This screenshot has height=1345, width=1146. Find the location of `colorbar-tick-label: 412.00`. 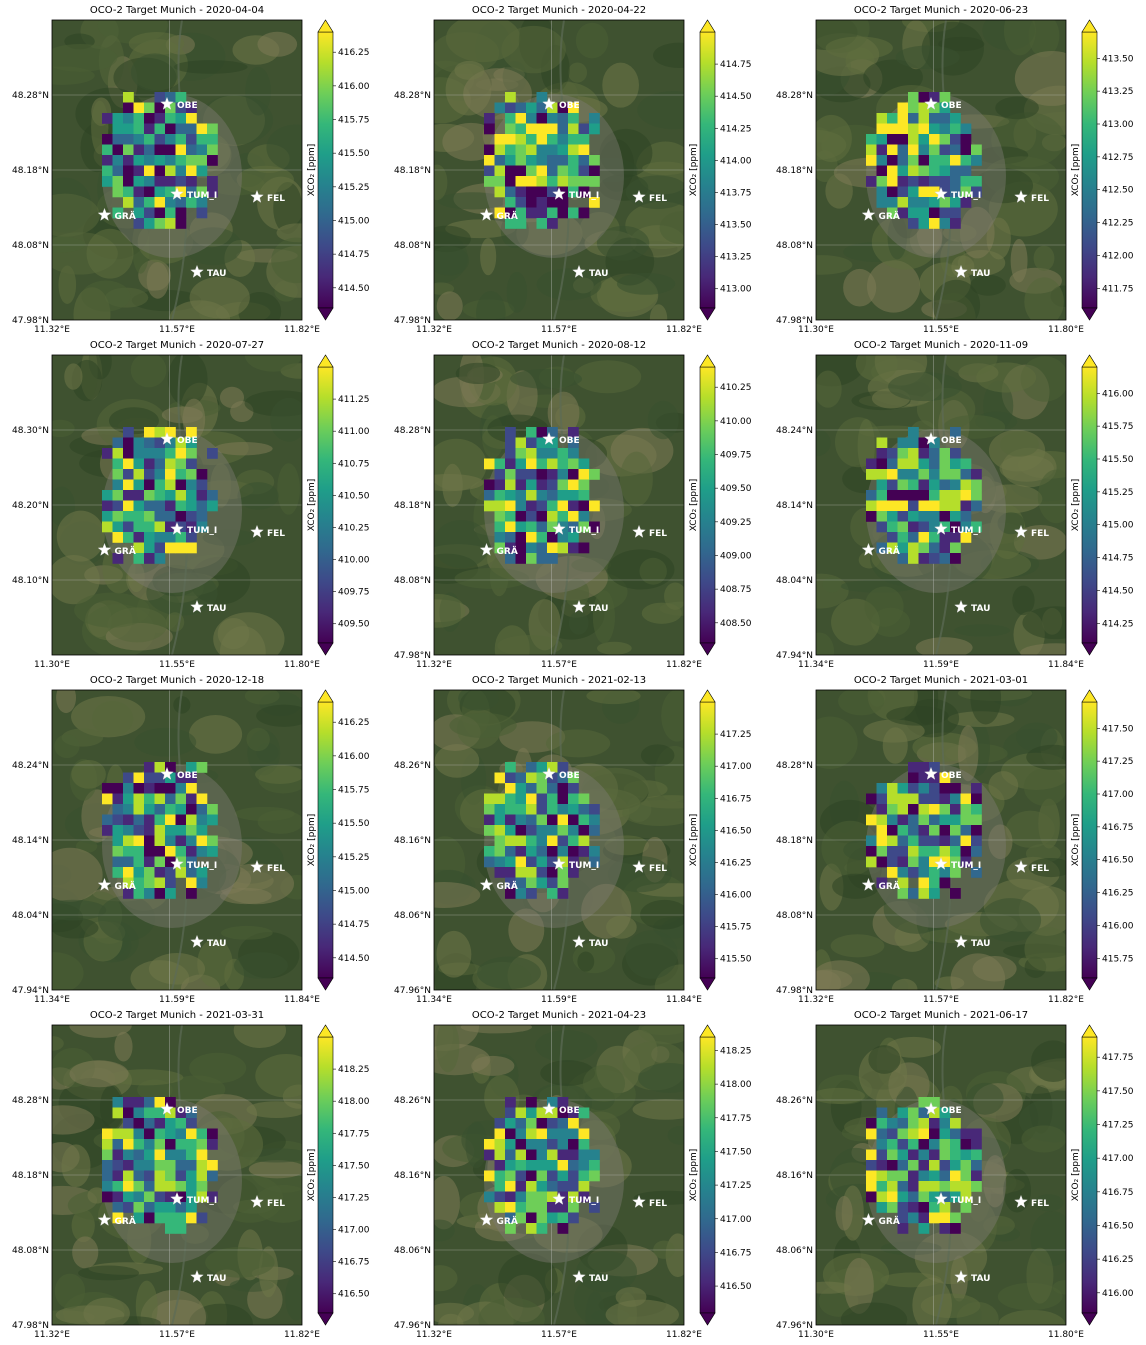

colorbar-tick-label: 412.00 is located at coordinates (1118, 256).